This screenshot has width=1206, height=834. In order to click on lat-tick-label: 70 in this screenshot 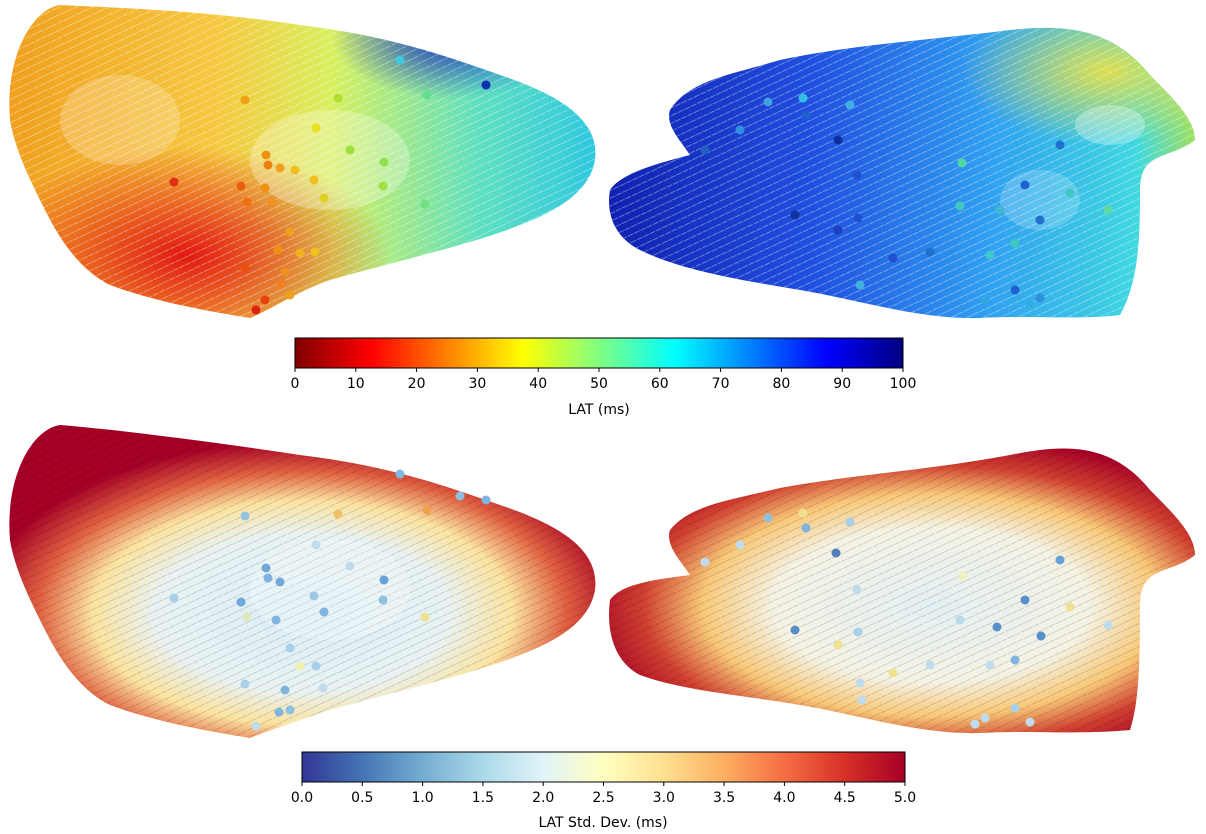, I will do `click(721, 384)`.